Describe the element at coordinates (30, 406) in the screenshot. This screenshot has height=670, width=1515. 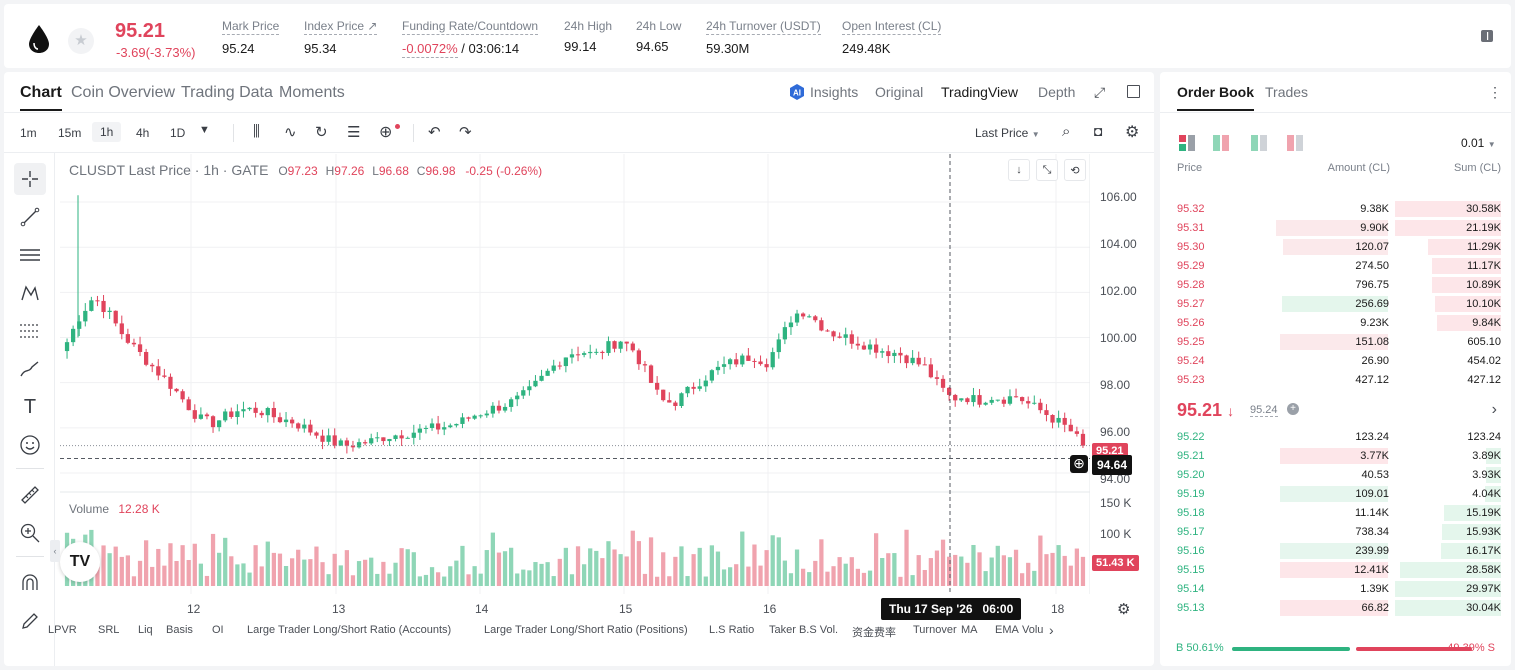
I see `text-tool-icon: T` at that location.